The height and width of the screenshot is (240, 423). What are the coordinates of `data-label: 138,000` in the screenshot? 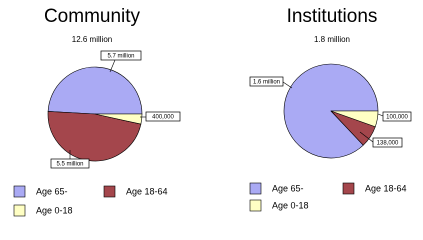 It's located at (388, 144).